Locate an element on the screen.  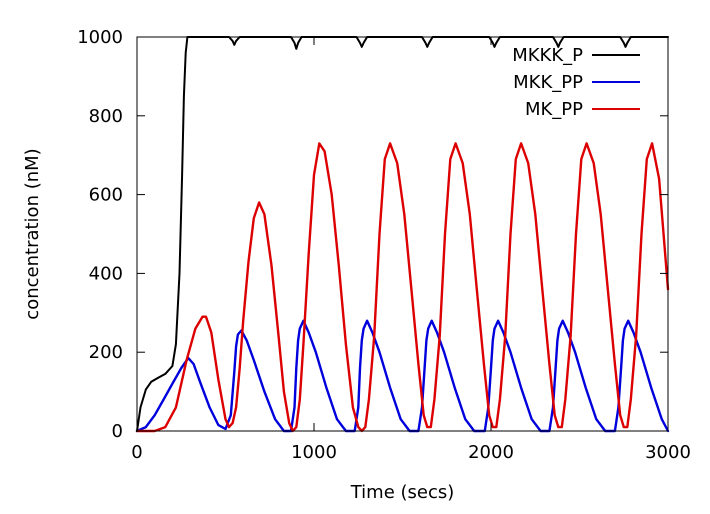
x-tick-label: 1000 is located at coordinates (314, 452).